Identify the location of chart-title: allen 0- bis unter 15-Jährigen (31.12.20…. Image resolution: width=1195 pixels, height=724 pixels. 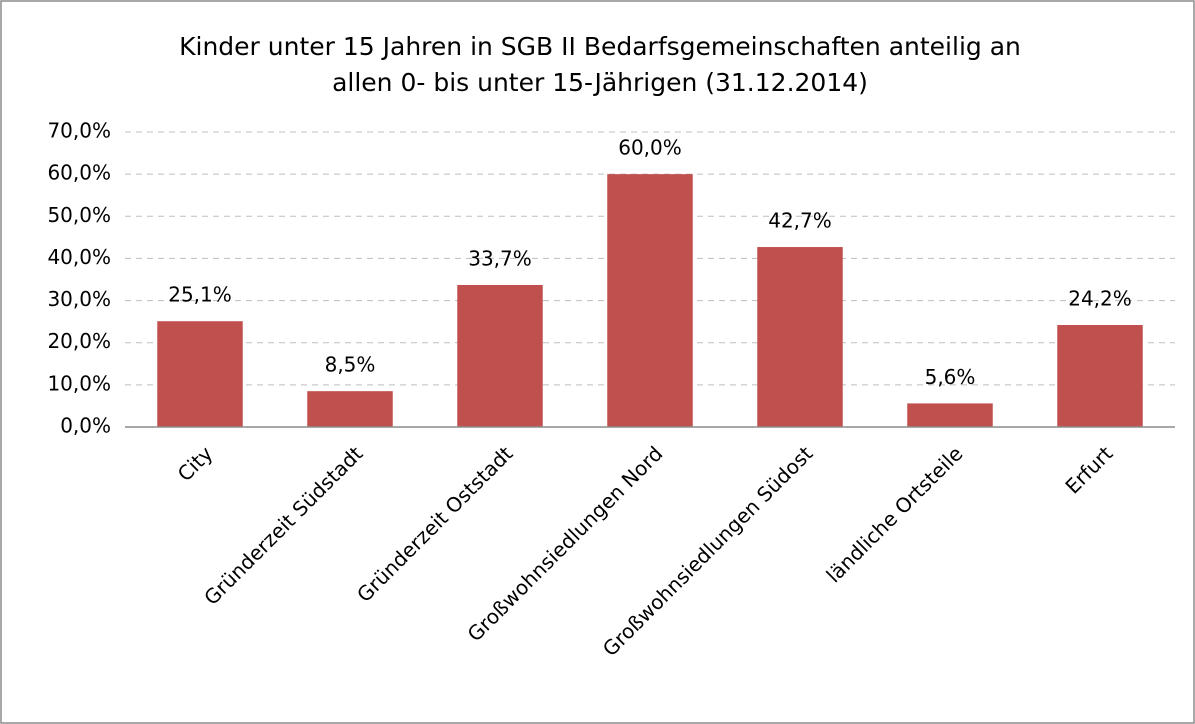
(600, 82).